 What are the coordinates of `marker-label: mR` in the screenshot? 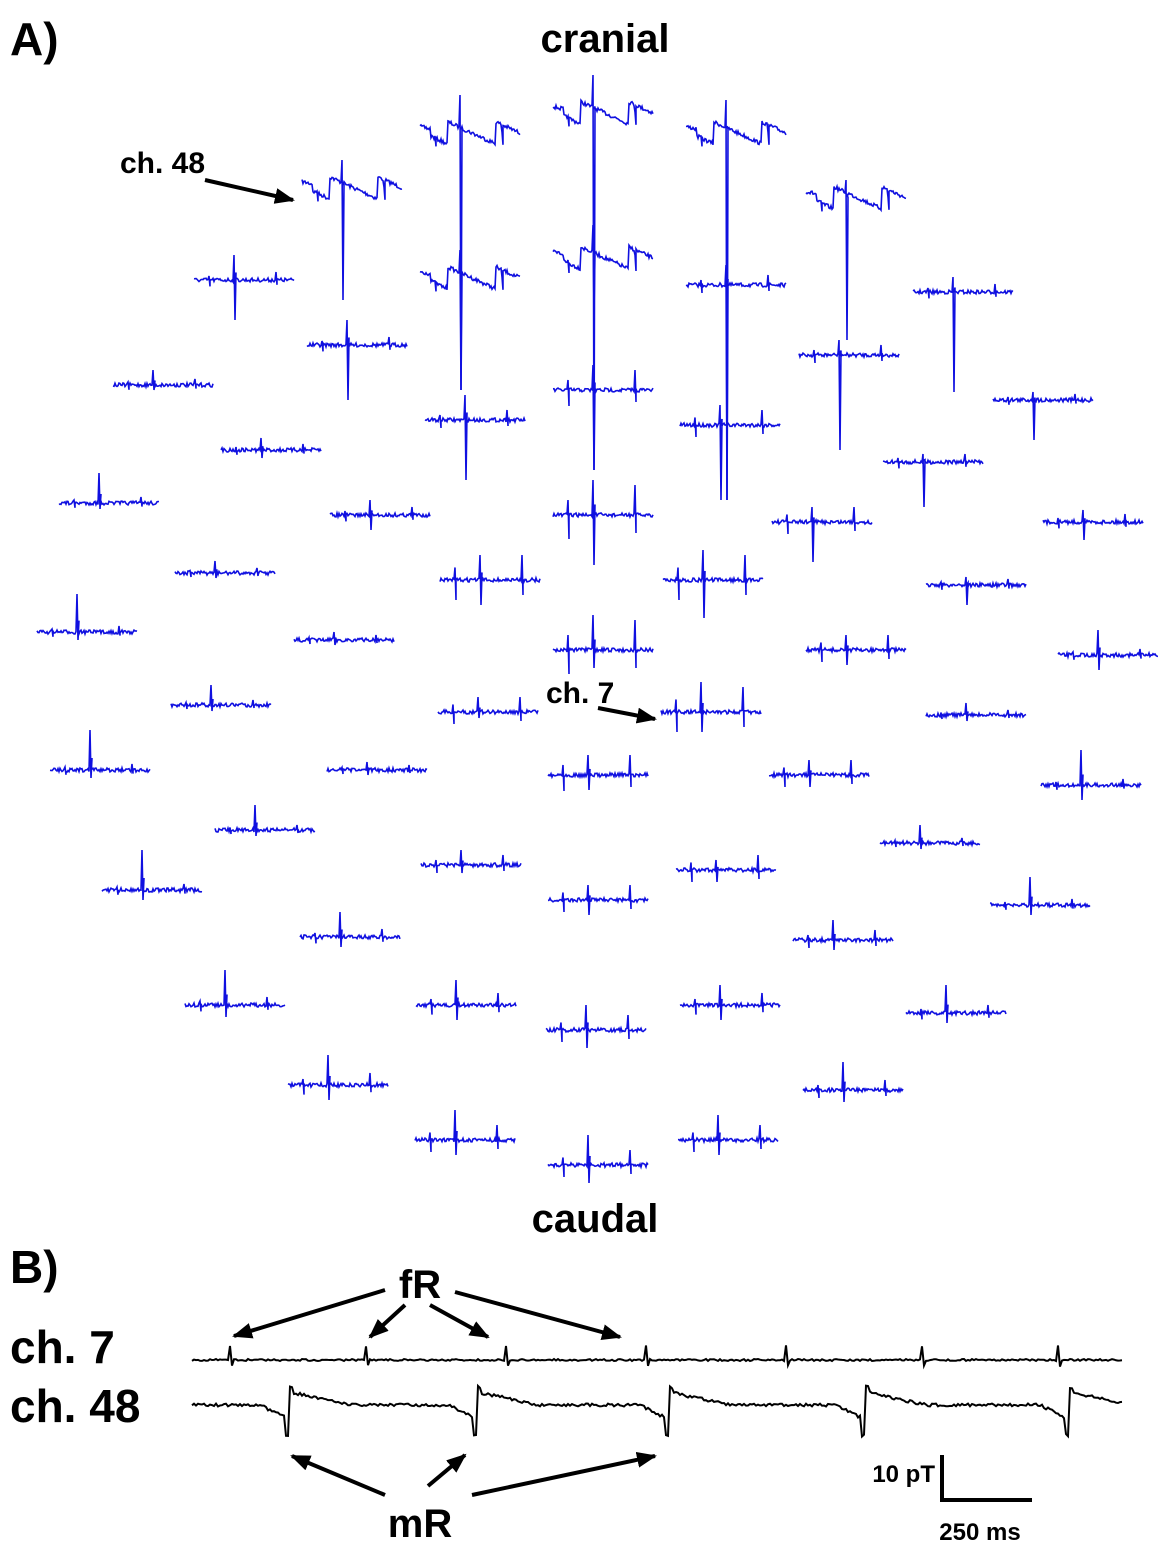 It's located at (420, 1524).